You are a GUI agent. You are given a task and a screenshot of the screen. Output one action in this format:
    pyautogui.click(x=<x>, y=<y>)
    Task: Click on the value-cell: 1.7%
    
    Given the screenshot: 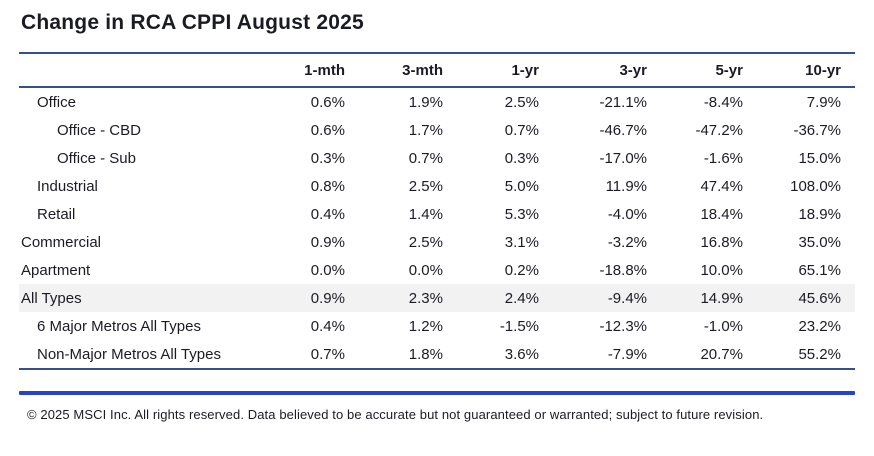 What is the action you would take?
    pyautogui.click(x=425, y=130)
    